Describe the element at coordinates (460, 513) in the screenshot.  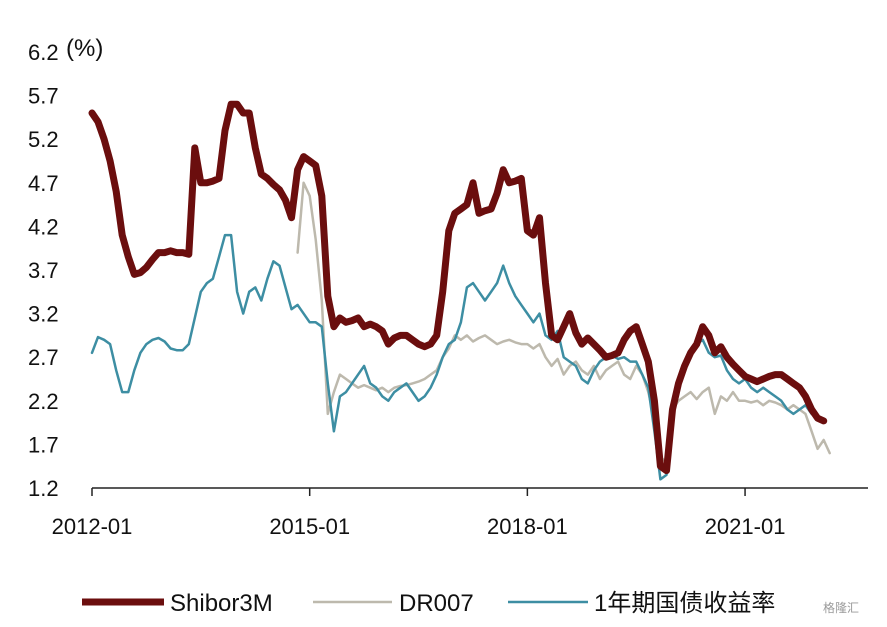
I see `x-axis: 2012-01 2015-01 2018-01 2021-01` at that location.